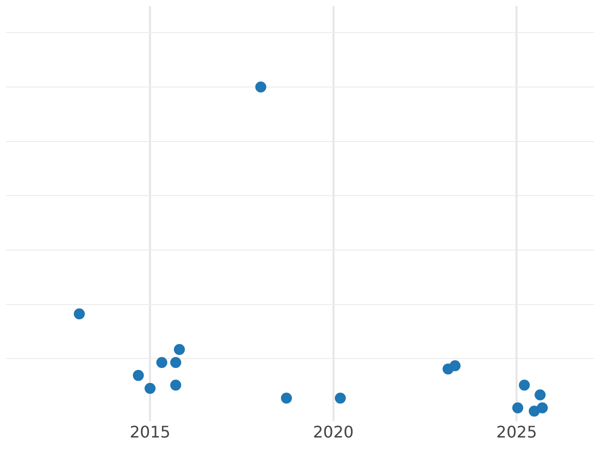  I want to click on x-tick-label: 2020, so click(333, 432).